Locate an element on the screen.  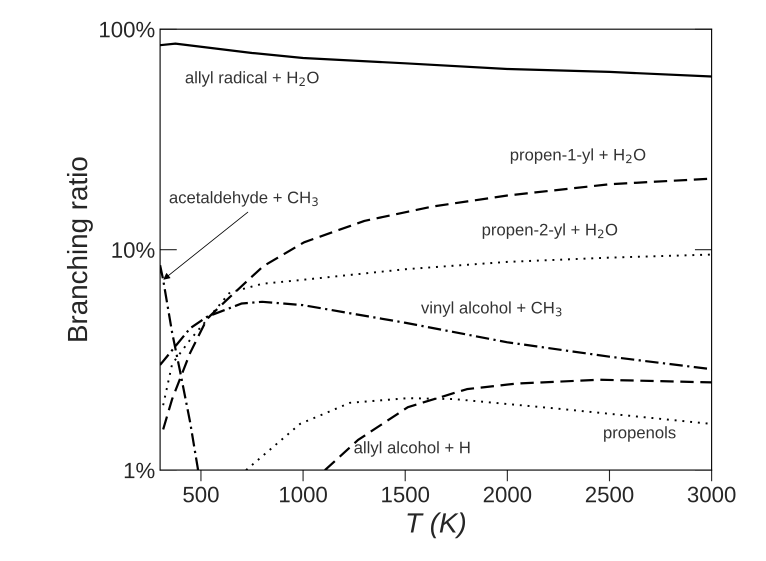
annotation: propen-2-yl + H$_{2}$O is located at coordinates (550, 231).